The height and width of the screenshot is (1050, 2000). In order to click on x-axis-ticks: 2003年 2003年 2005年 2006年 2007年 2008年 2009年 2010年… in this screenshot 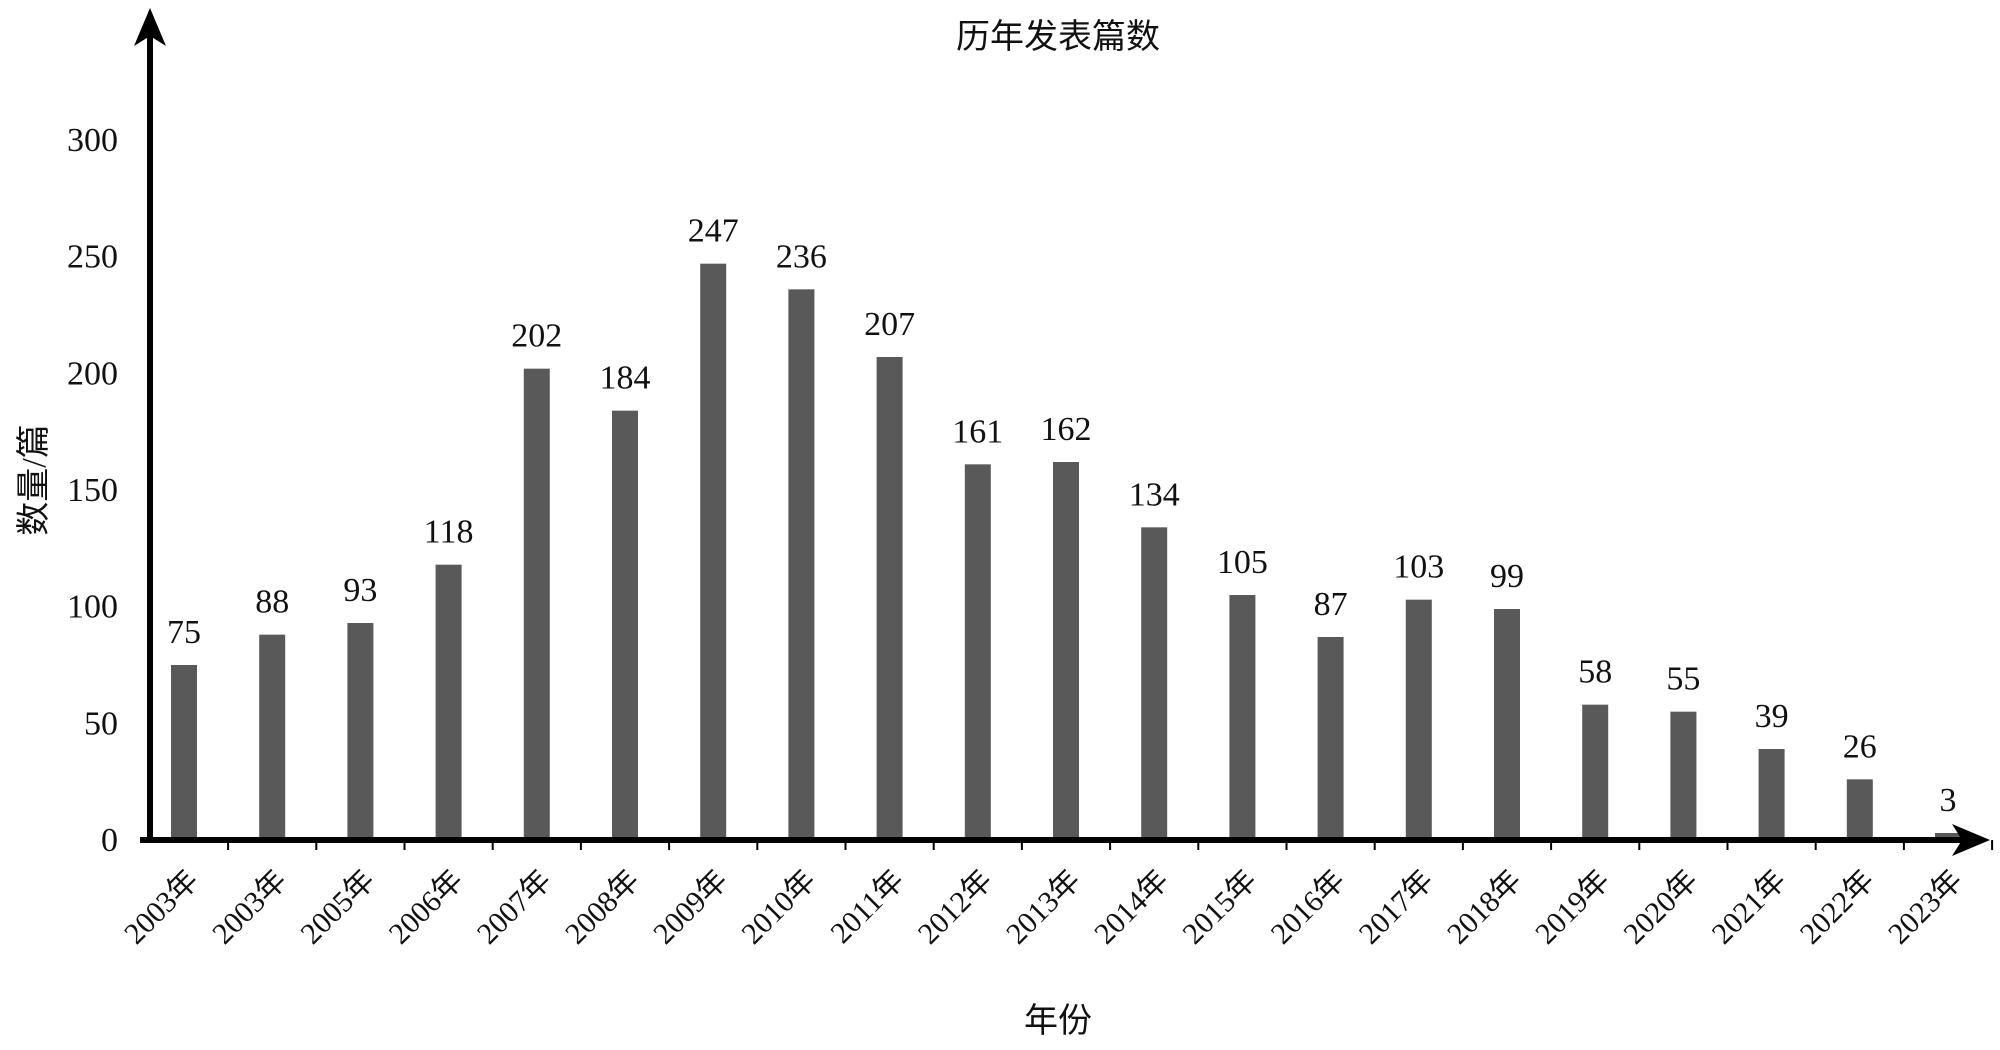, I will do `click(1056, 895)`.